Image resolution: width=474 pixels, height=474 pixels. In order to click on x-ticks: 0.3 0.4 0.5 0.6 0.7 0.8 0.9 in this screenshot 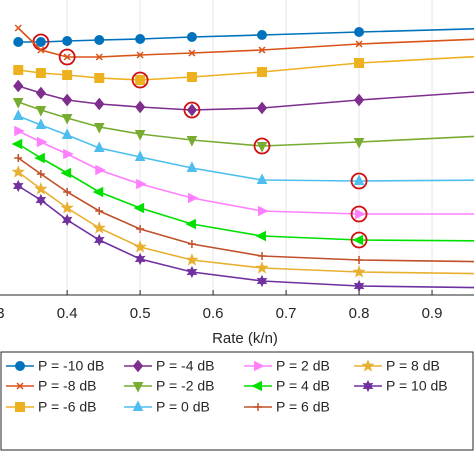, I will do `click(221, 306)`.